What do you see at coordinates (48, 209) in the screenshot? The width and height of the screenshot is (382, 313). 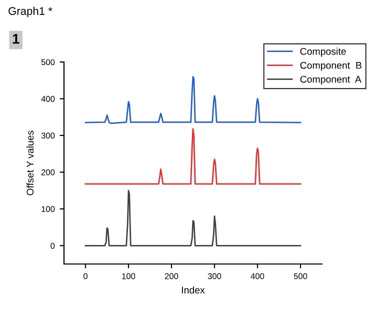 I see `y-tick-label: 100` at bounding box center [48, 209].